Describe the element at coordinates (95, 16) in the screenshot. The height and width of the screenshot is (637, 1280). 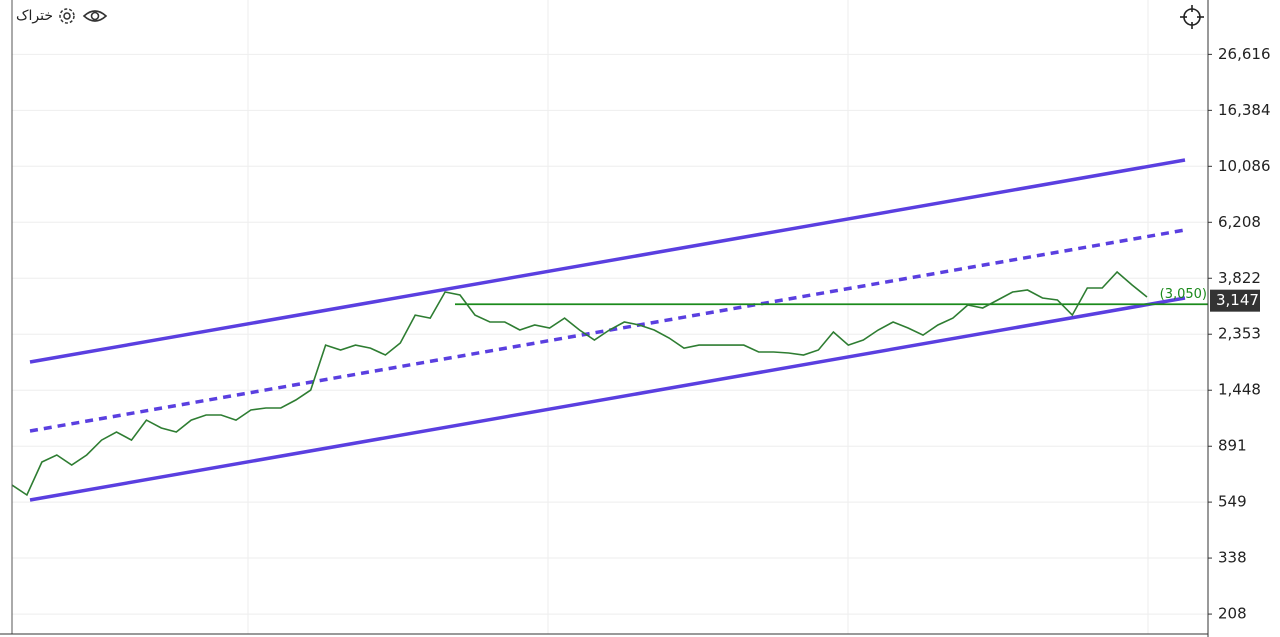
I see `visibility-icon` at that location.